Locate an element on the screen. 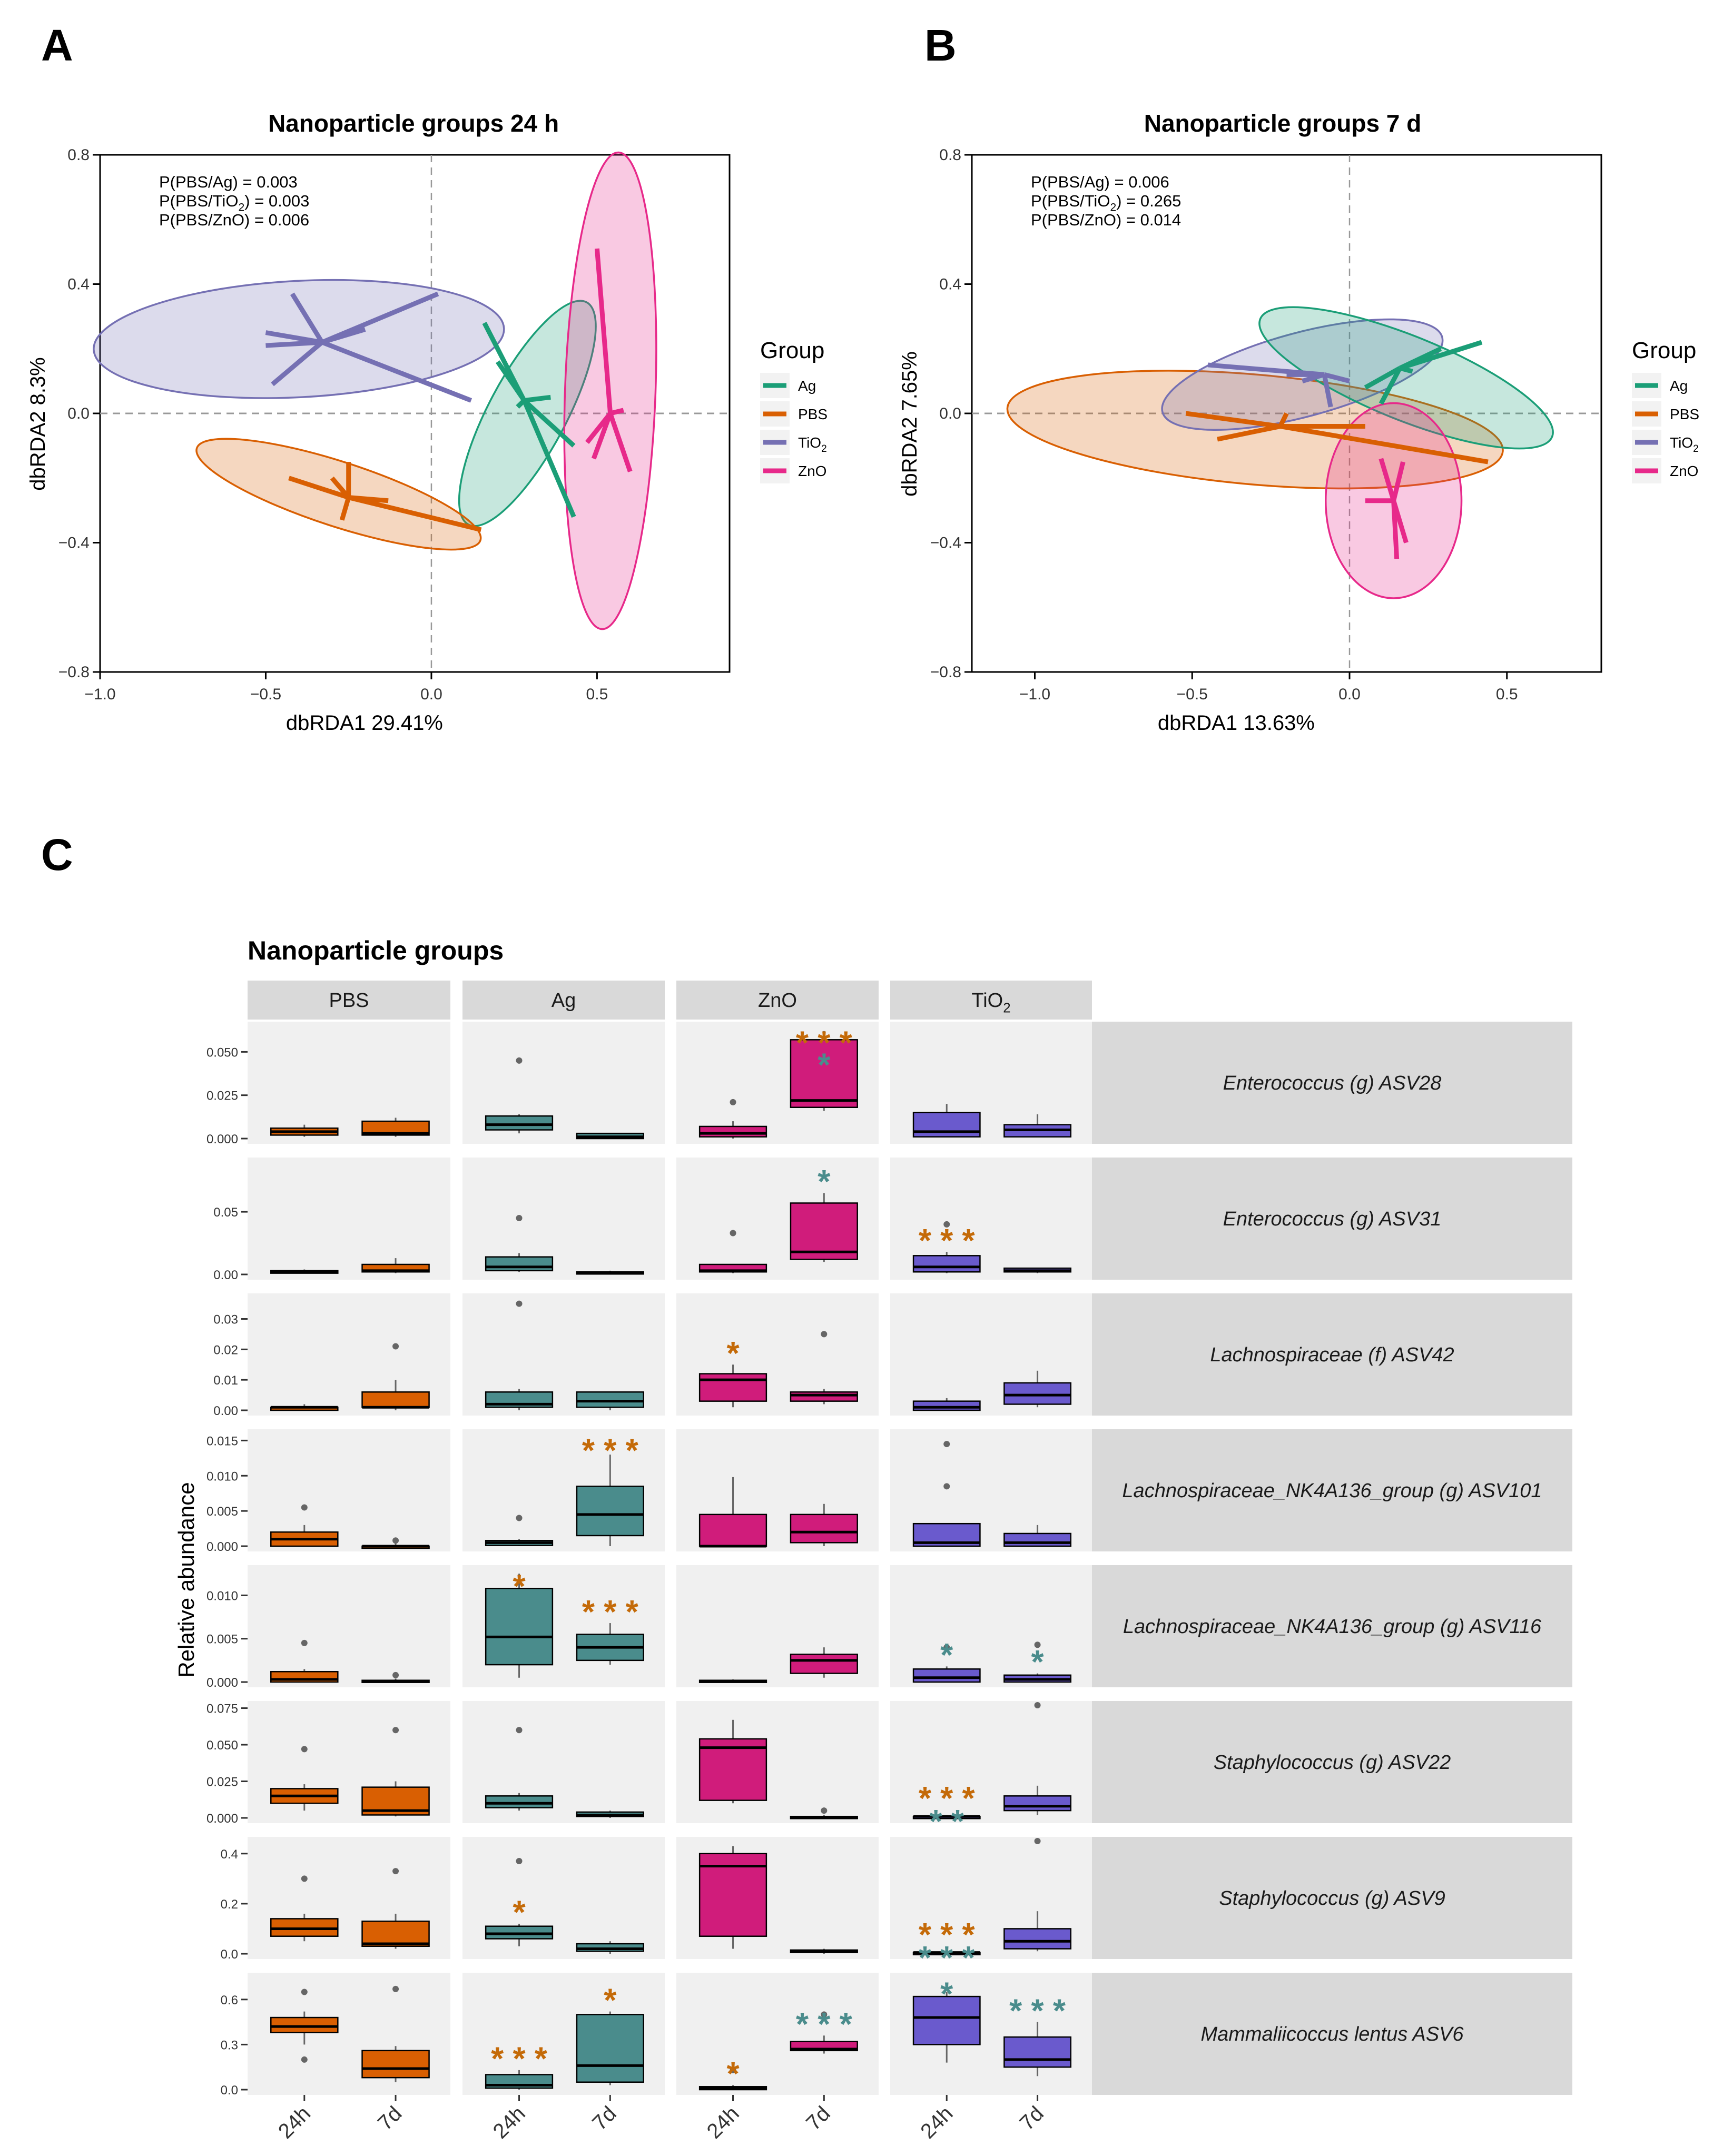 This screenshot has height=2156, width=1723. facet-header-Ag: Ag is located at coordinates (564, 1001).